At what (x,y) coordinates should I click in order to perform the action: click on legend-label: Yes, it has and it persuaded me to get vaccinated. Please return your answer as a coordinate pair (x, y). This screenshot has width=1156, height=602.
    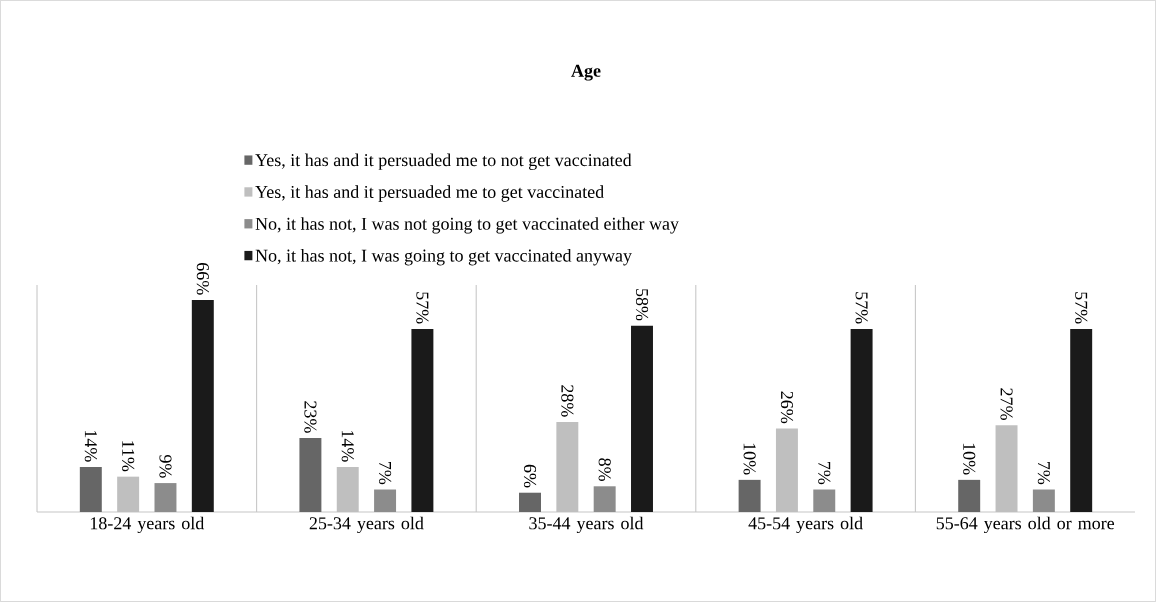
    Looking at the image, I should click on (429, 193).